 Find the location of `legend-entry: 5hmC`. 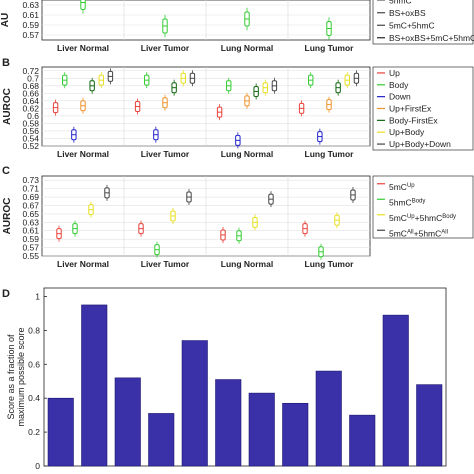

legend-entry: 5hmC is located at coordinates (400, 2).